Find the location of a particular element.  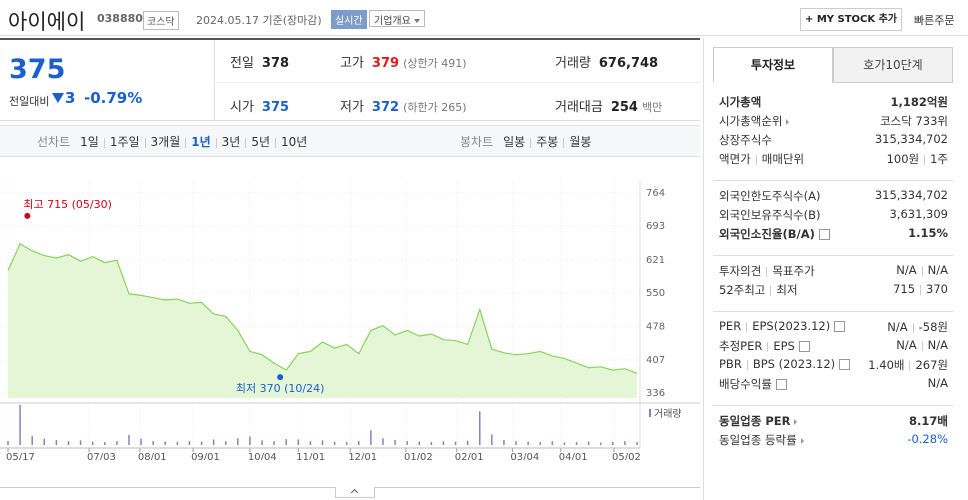

summary-label: 거래량 is located at coordinates (573, 63).